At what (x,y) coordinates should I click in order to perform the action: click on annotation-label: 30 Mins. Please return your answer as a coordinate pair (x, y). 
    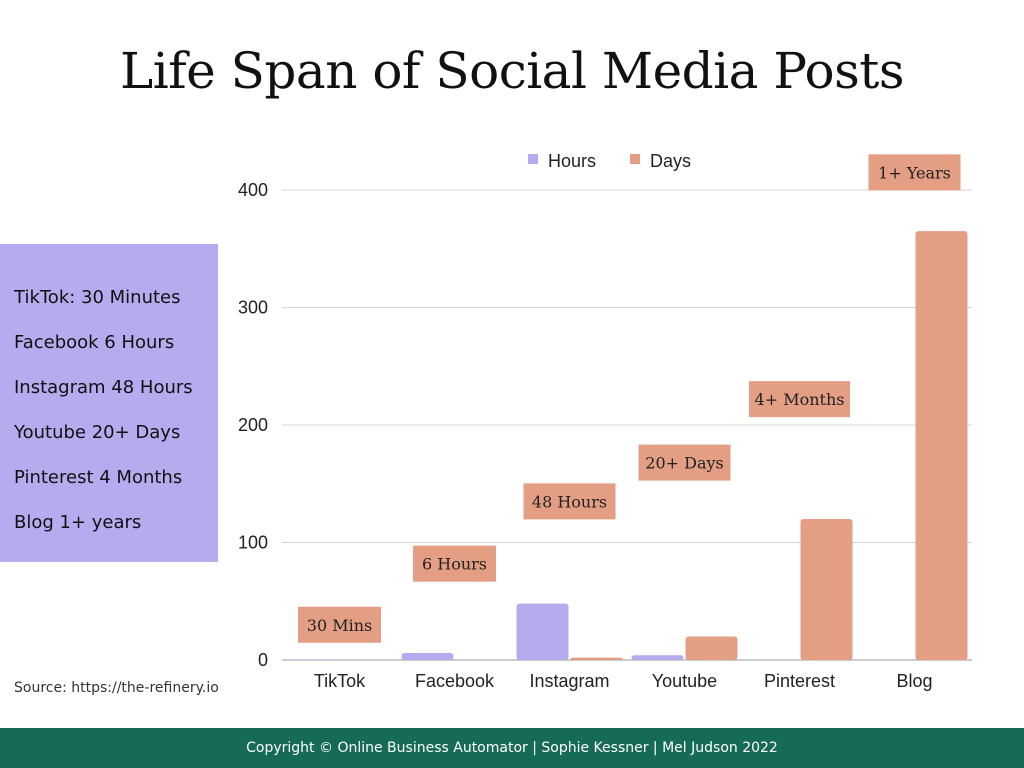
    Looking at the image, I should click on (339, 625).